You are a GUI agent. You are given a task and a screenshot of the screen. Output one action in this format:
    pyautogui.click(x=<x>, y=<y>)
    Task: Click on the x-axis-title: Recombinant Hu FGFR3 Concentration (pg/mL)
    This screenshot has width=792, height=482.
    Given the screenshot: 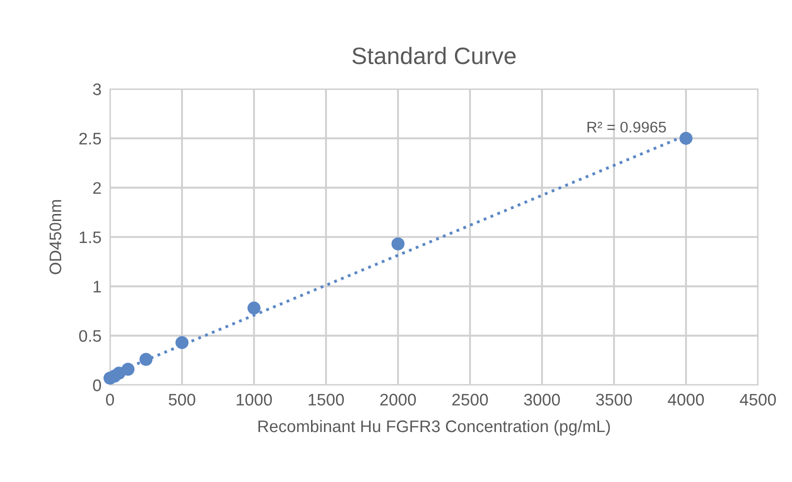 What is the action you would take?
    pyautogui.click(x=434, y=428)
    